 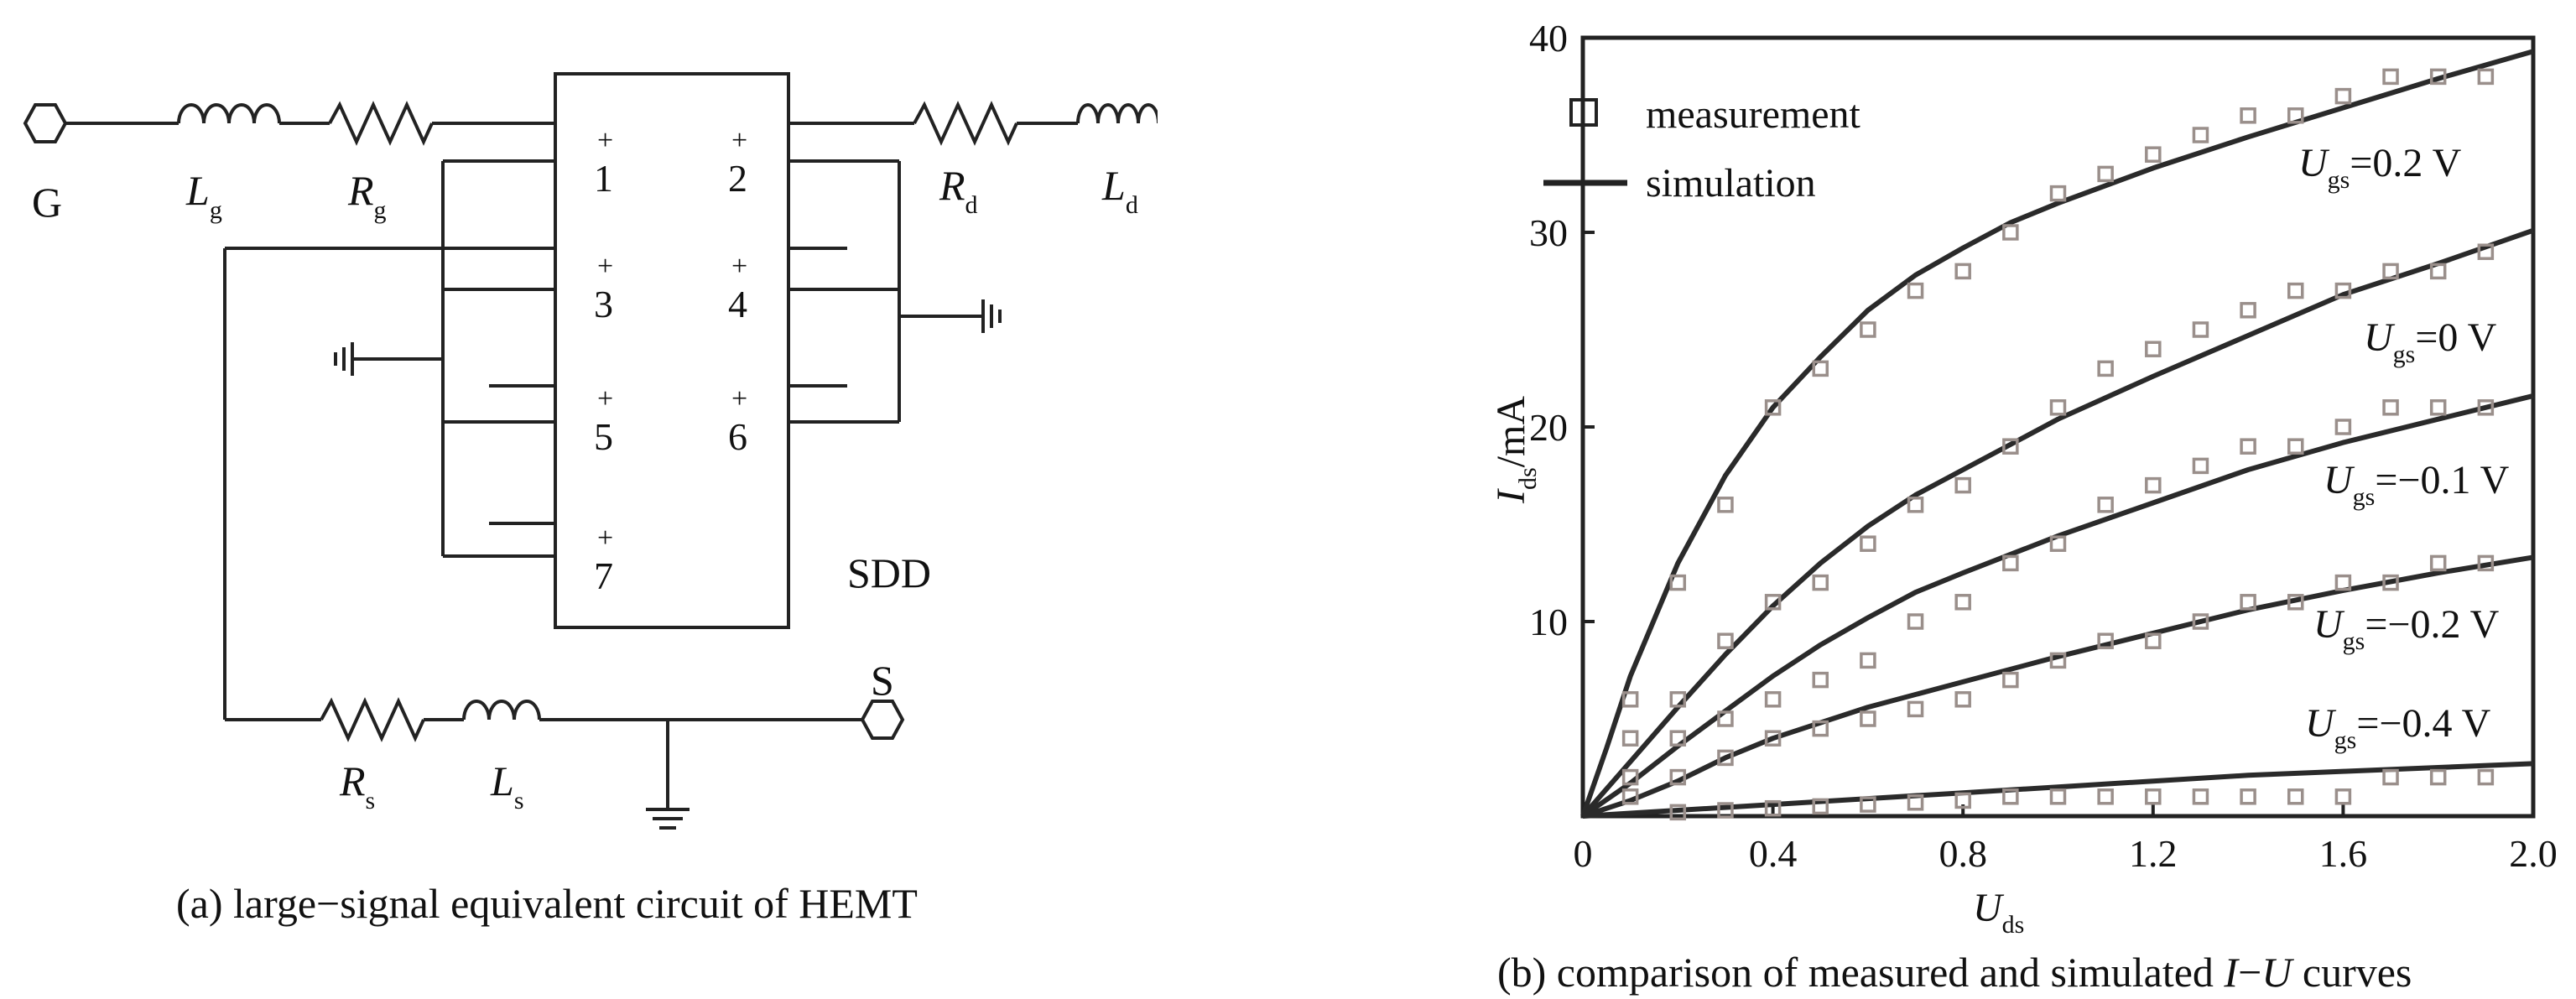 I want to click on port-5-plus: +, so click(x=605, y=398).